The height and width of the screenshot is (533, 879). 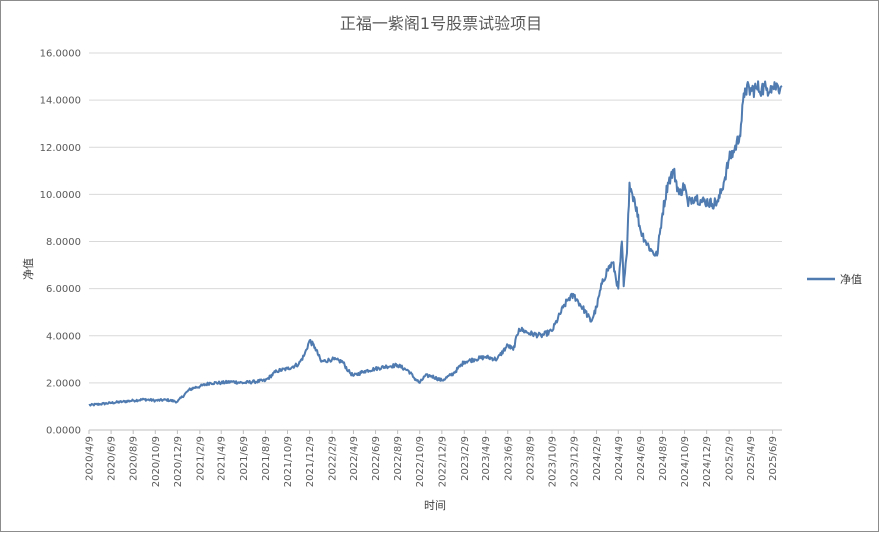 What do you see at coordinates (441, 23) in the screenshot?
I see `chart-title: 正福一紫阁1号股票试验项目` at bounding box center [441, 23].